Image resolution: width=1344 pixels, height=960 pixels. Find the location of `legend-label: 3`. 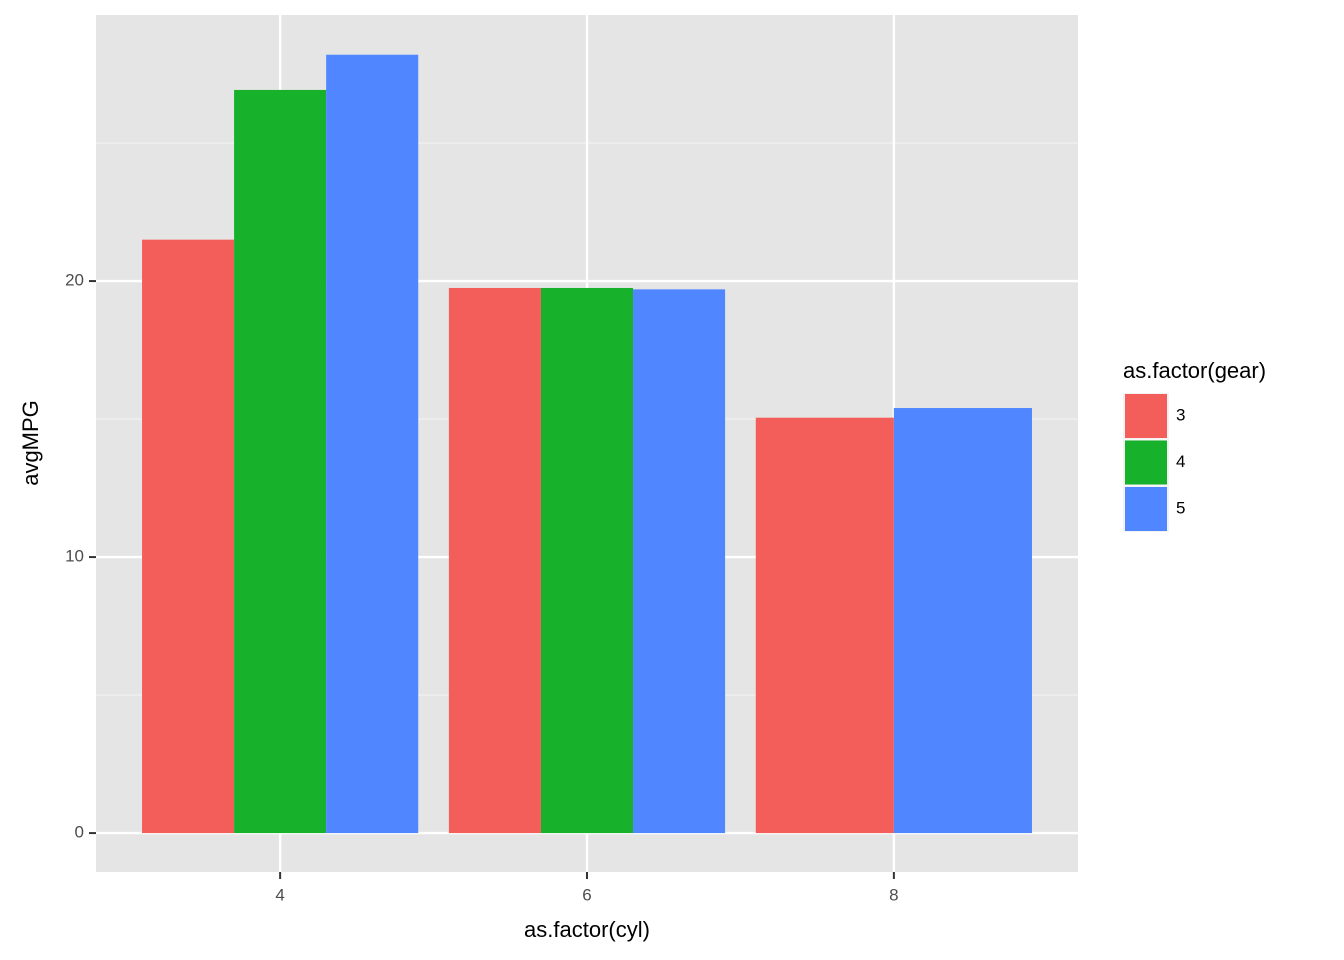

legend-label: 3 is located at coordinates (1180, 414).